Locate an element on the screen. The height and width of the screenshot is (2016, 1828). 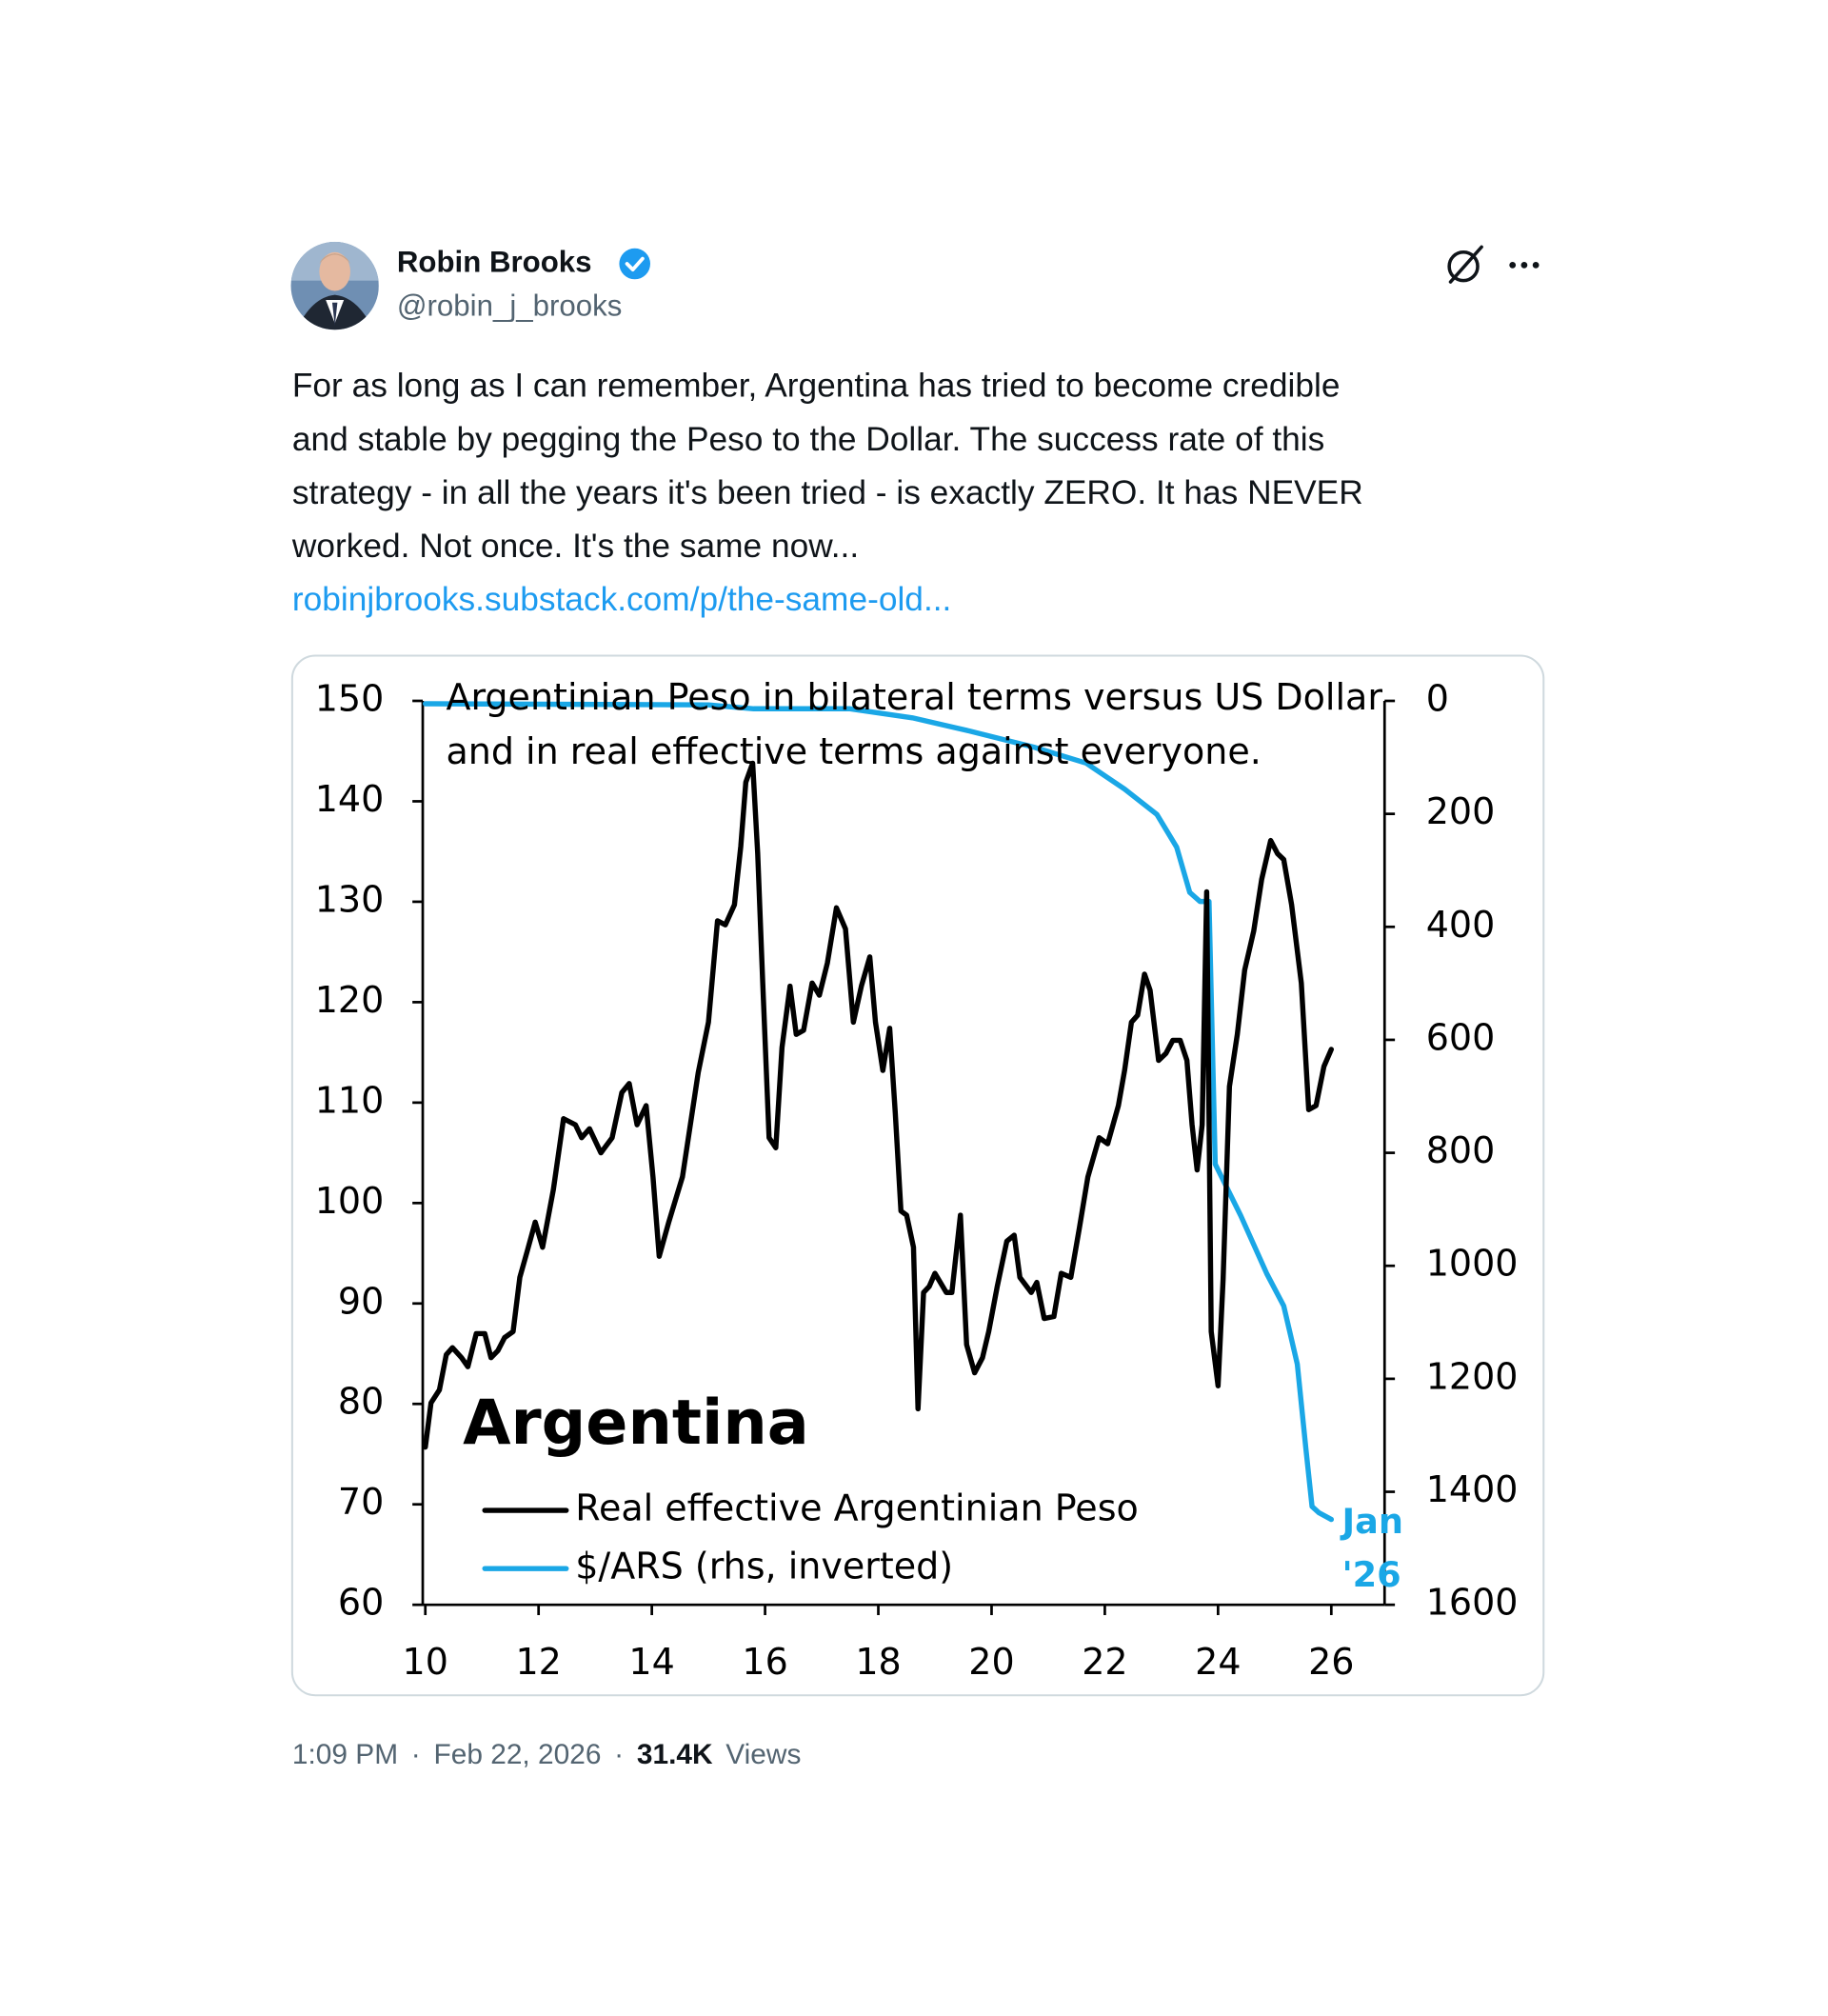
legend-label: $/ARS (rhs, inverted) is located at coordinates (764, 1566).